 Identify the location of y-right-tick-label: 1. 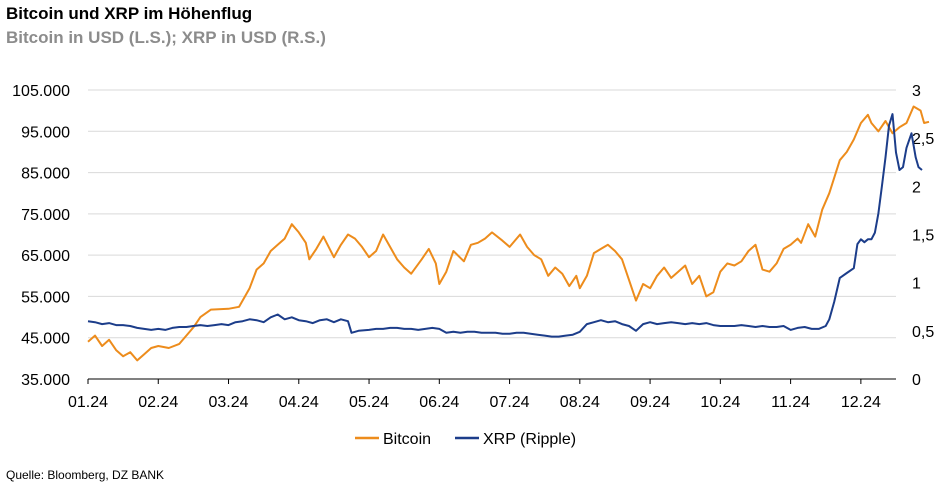
(916, 284).